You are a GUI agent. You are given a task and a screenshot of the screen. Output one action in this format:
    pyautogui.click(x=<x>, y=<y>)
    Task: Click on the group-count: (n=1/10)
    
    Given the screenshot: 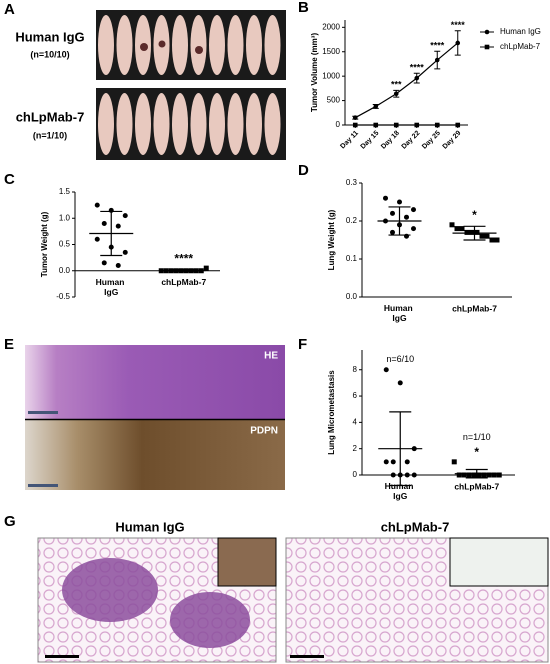 What is the action you would take?
    pyautogui.click(x=50, y=135)
    